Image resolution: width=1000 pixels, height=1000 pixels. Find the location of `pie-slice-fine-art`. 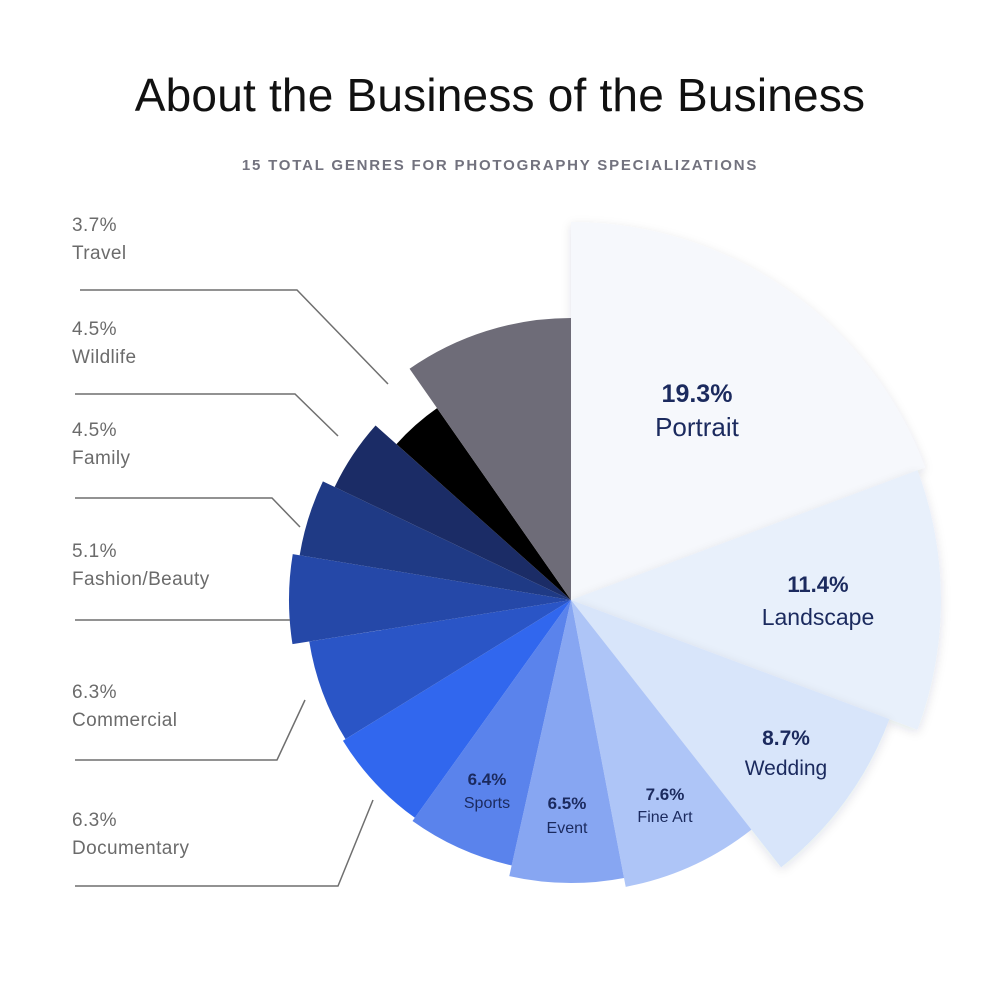

pie-slice-fine-art is located at coordinates (661, 743).